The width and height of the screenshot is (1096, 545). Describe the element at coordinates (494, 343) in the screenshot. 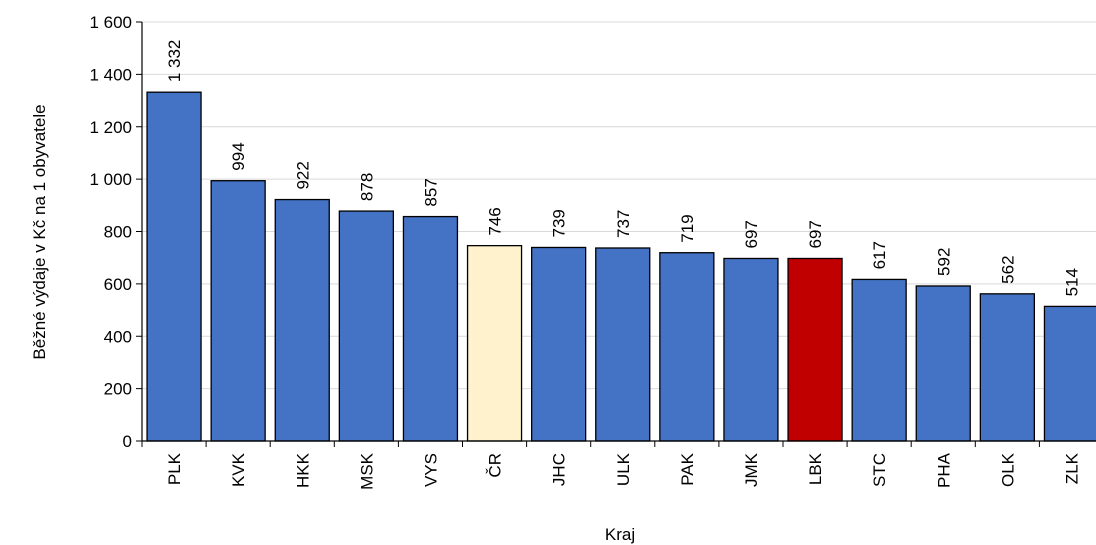

I see `bar-čr` at that location.